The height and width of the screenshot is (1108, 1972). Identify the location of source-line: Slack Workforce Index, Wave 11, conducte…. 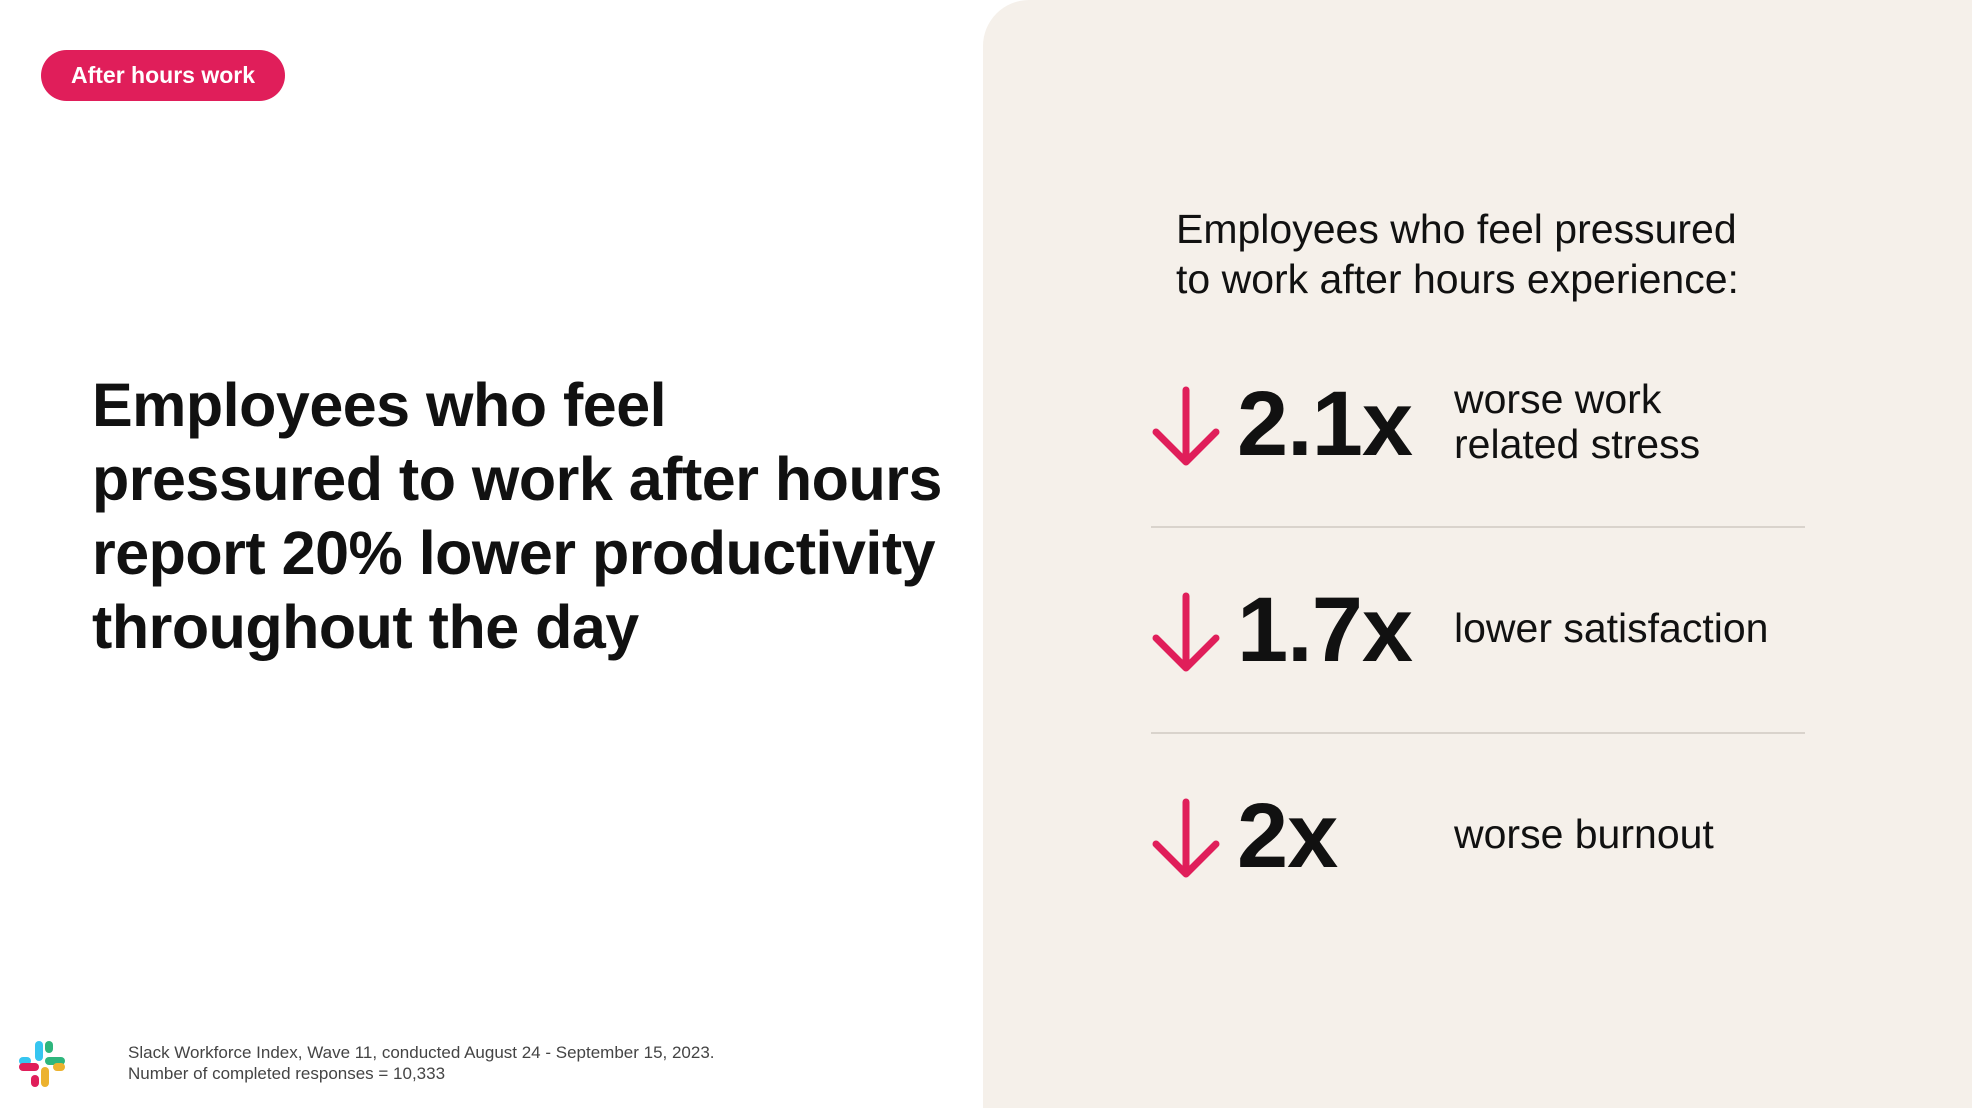
(421, 1052).